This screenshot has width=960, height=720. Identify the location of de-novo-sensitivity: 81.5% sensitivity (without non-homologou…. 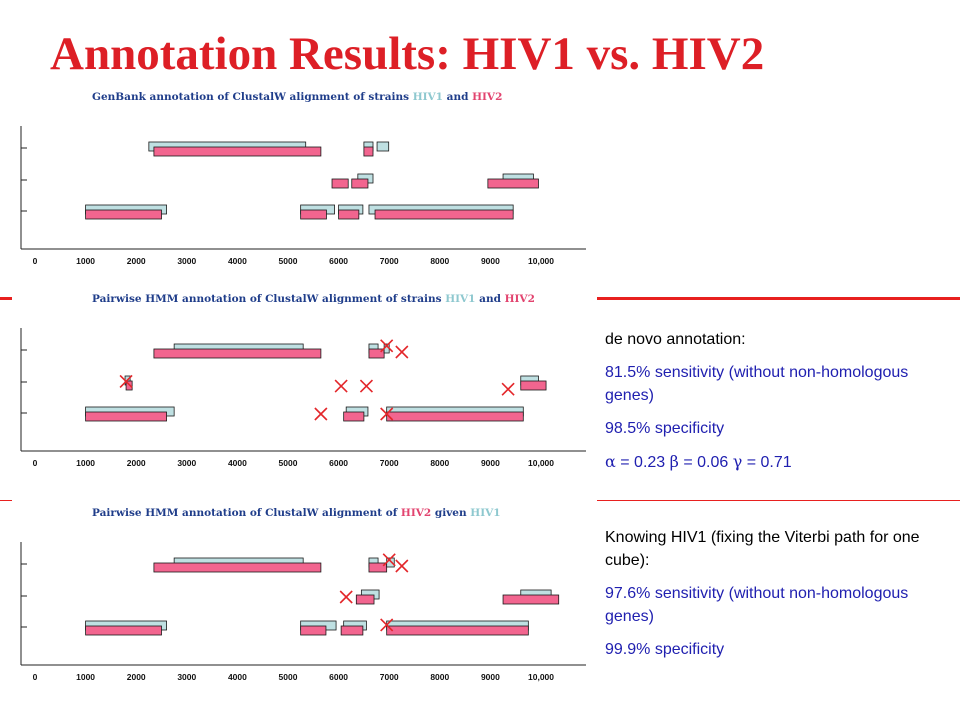
(757, 384).